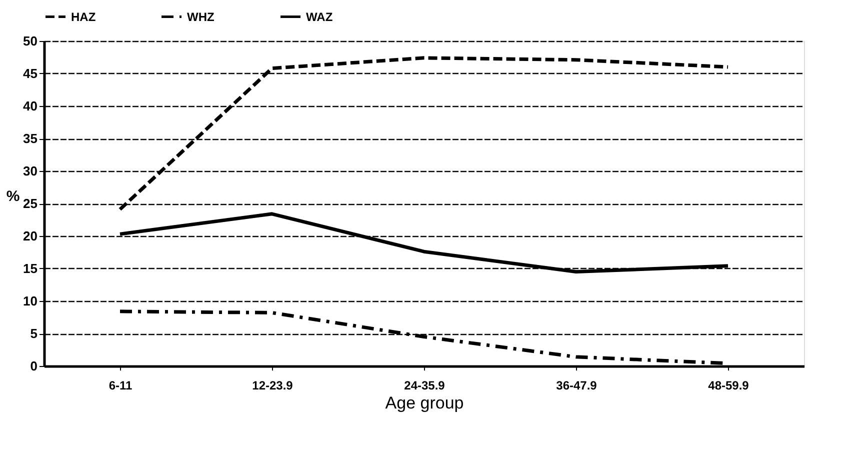  I want to click on legend-label: WHZ, so click(200, 17).